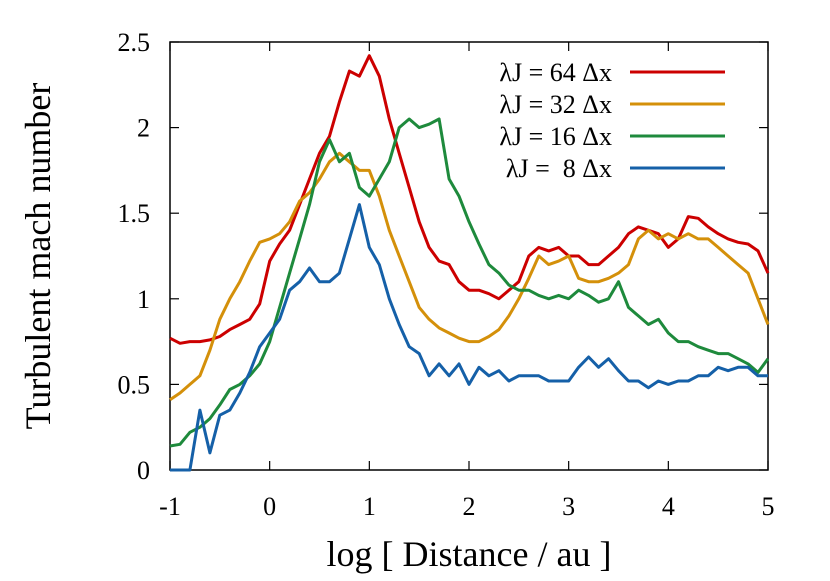 This screenshot has width=830, height=581. I want to click on y-tick-label: 0, so click(143, 470).